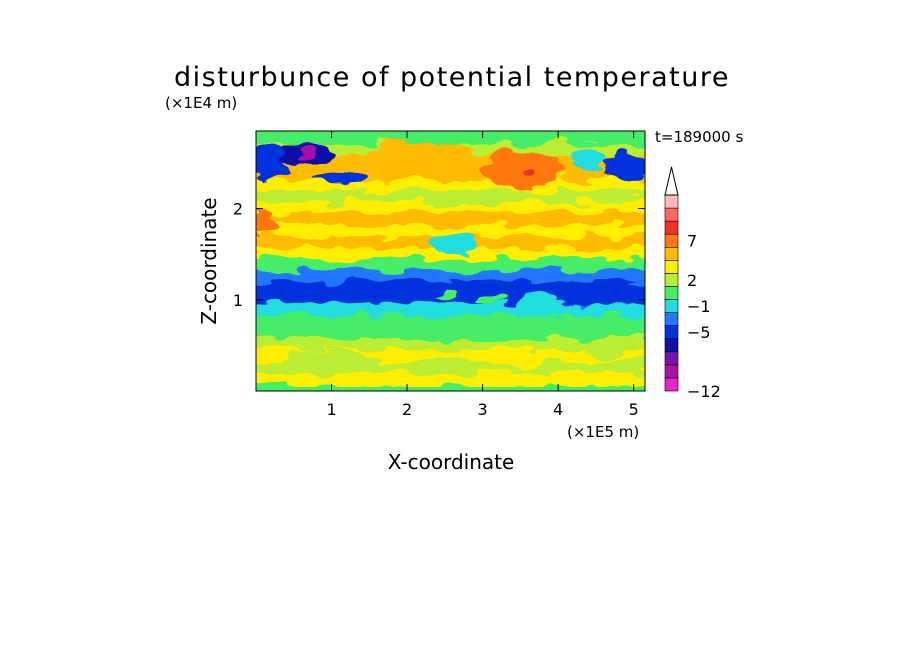  I want to click on colorbar-label-1: 2, so click(692, 280).